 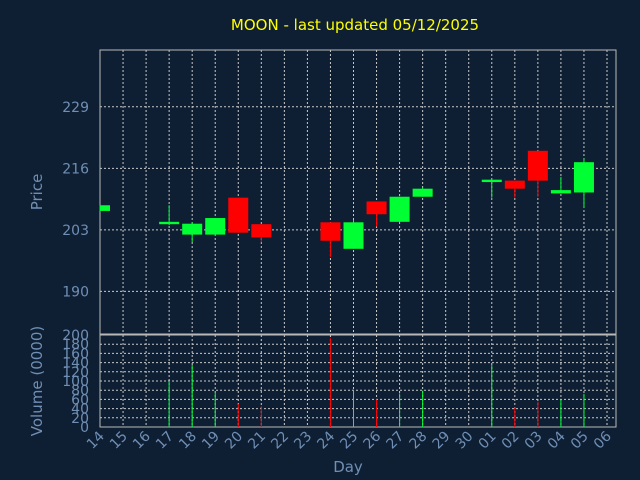 I want to click on chart-title: MOON - last updated 05/12/2025, so click(x=355, y=25).